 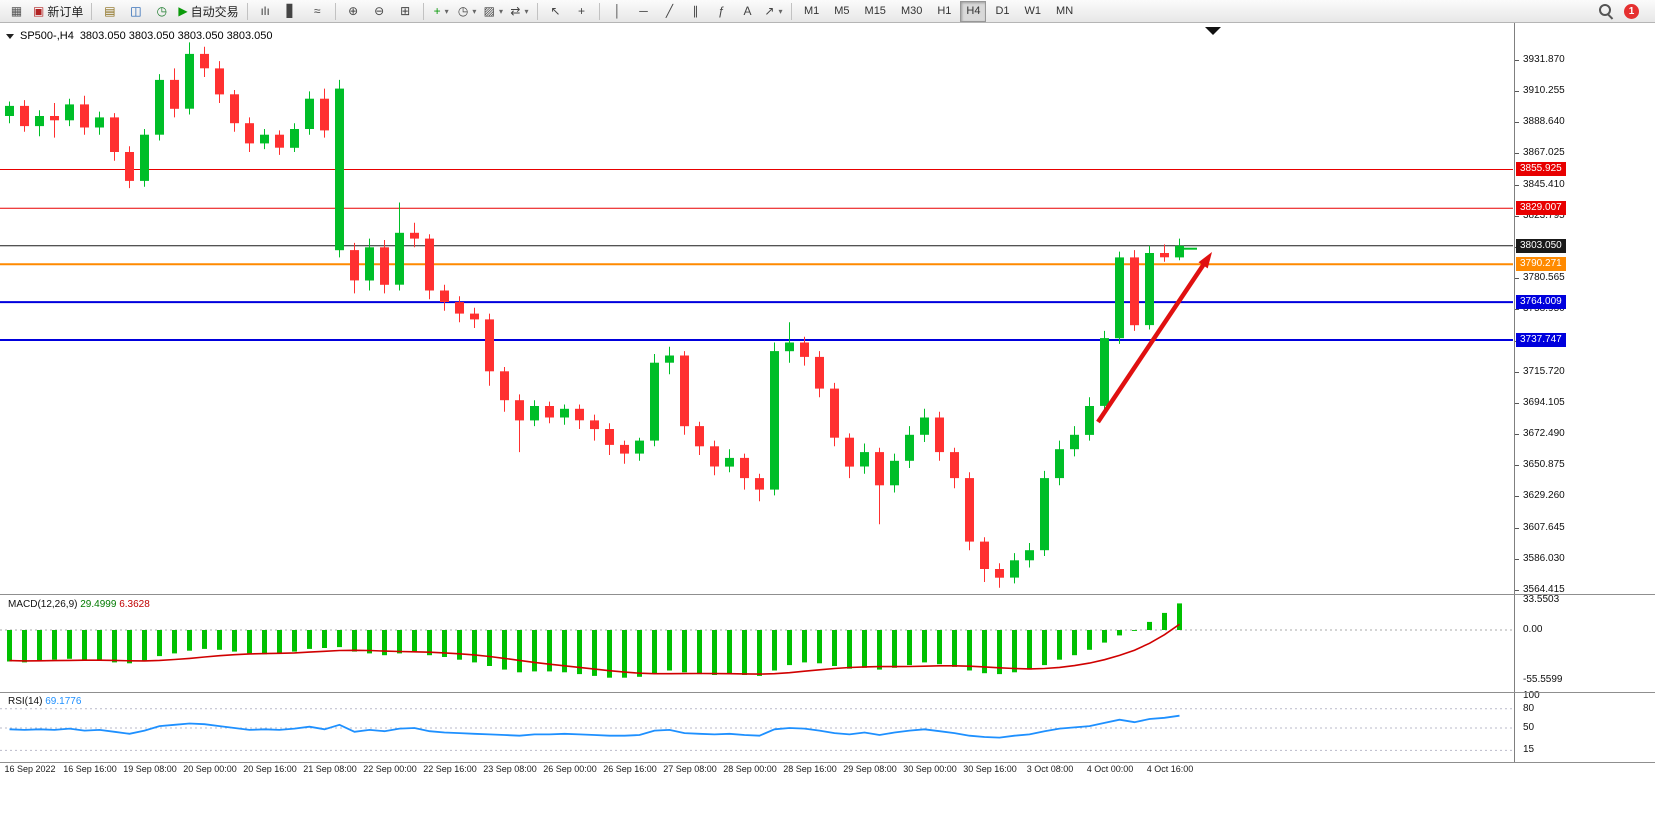 What do you see at coordinates (827, 692) in the screenshot?
I see `panel-separator-rsi` at bounding box center [827, 692].